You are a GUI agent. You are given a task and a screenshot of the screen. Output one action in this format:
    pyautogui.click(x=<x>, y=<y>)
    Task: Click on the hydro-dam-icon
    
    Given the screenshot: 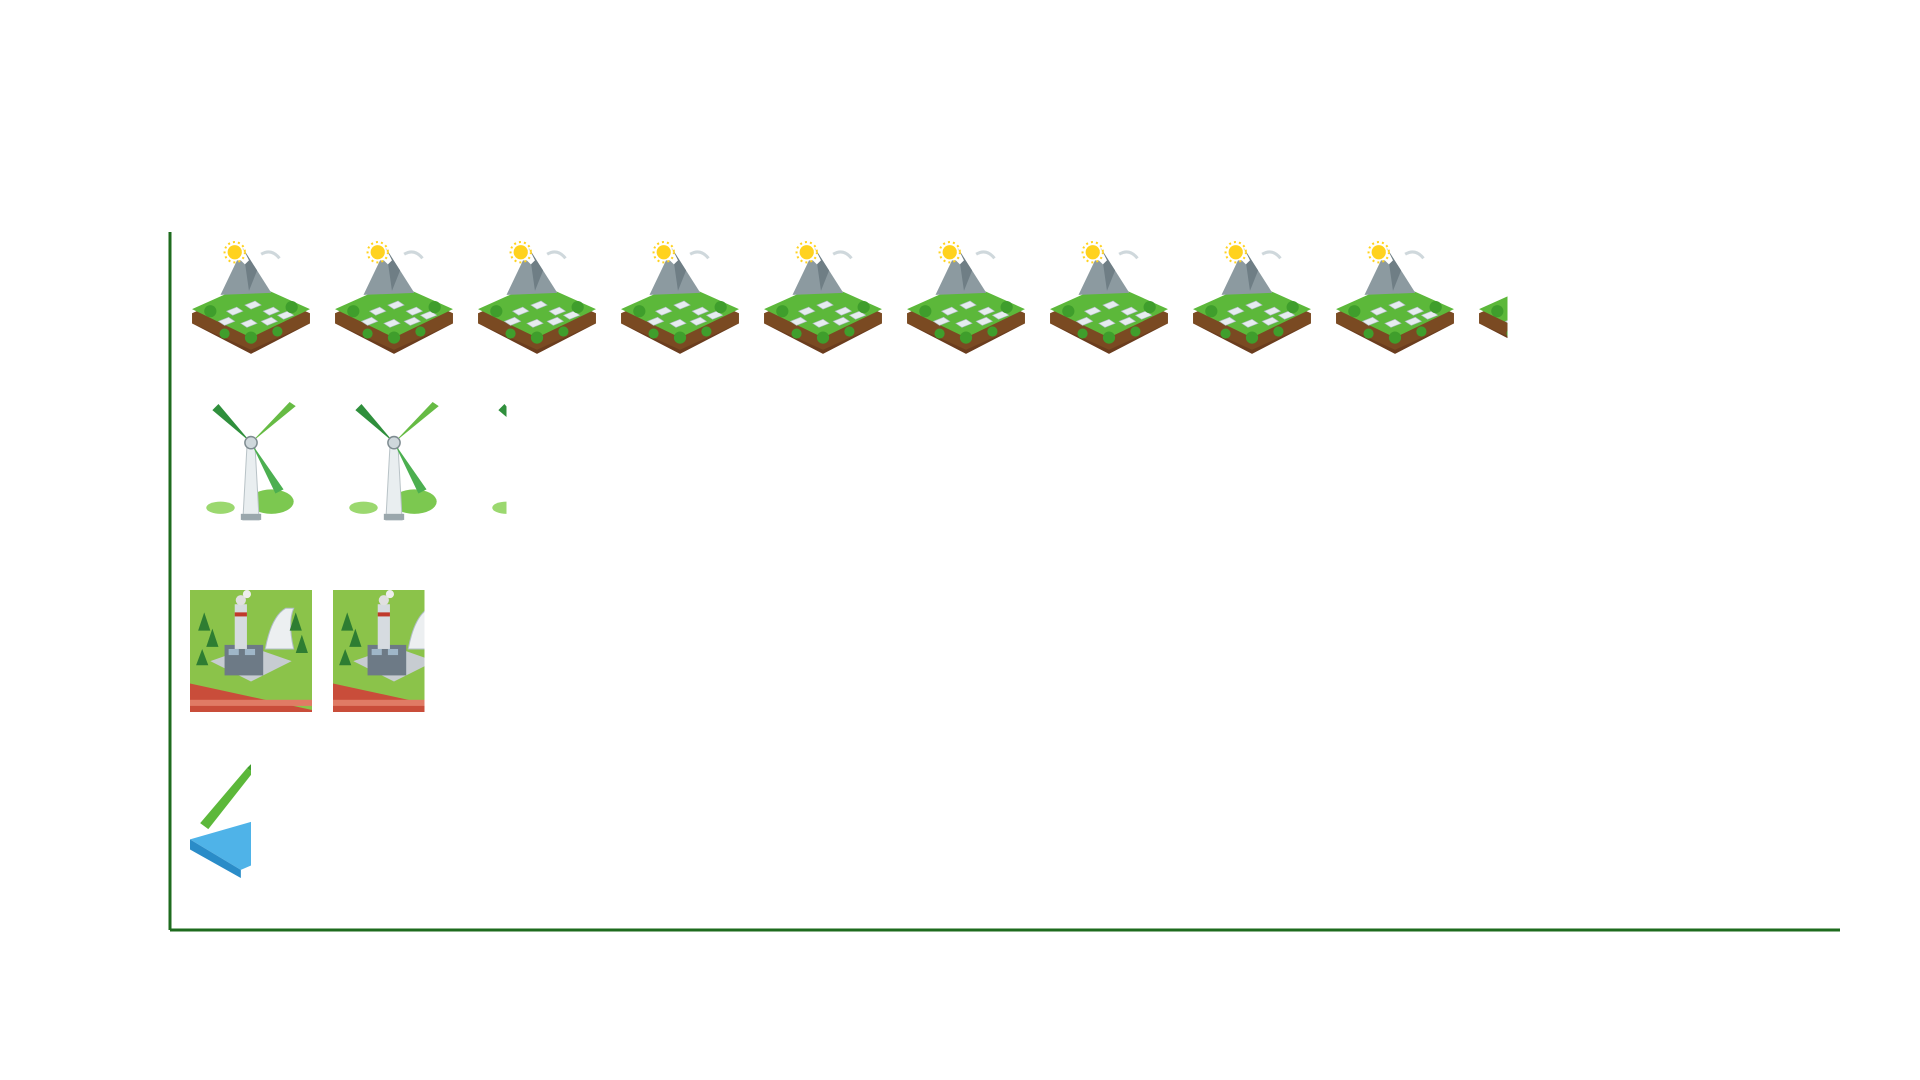 What is the action you would take?
    pyautogui.click(x=220, y=819)
    